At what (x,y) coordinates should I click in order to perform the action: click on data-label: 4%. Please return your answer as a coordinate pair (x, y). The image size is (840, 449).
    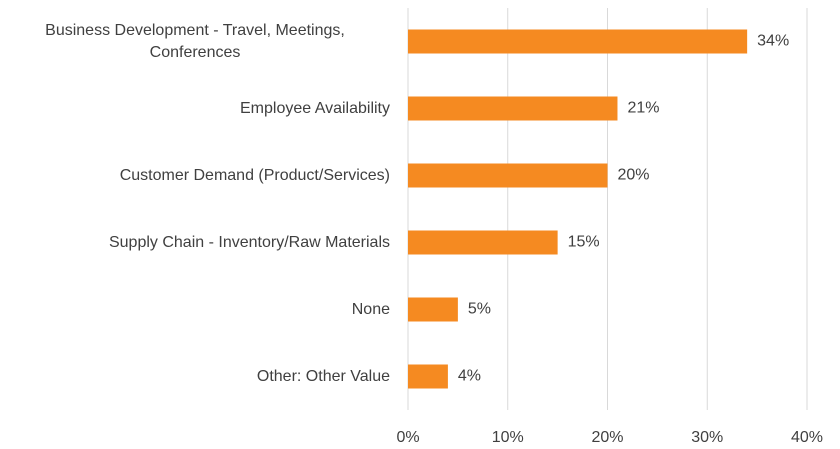
    Looking at the image, I should click on (469, 376).